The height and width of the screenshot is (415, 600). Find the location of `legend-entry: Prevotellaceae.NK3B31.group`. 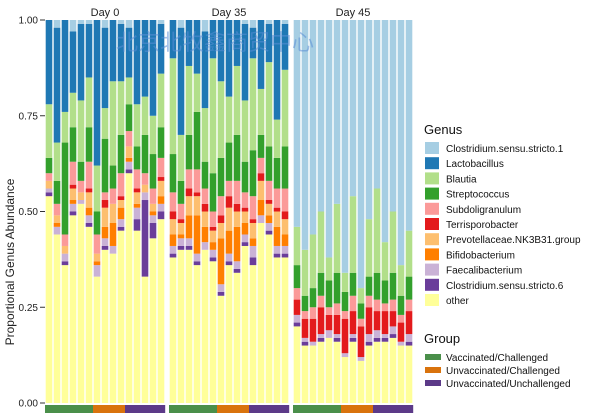

legend-entry: Prevotellaceae.NK3B31.group is located at coordinates (513, 240).